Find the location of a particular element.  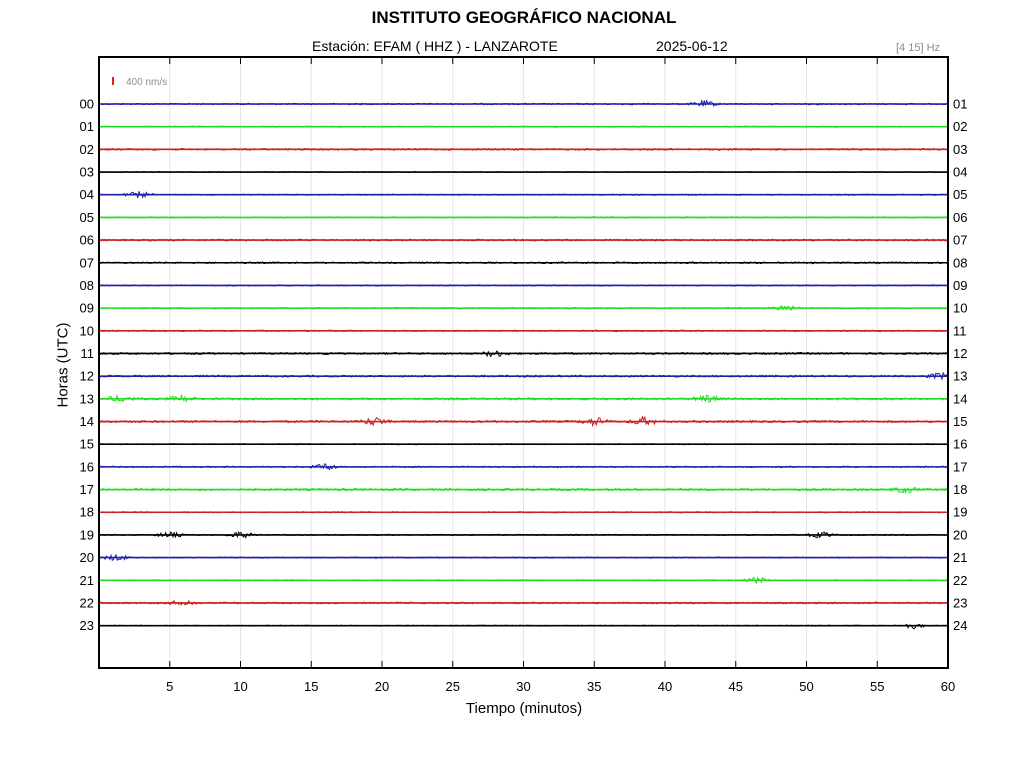

x-tick-label: 40 is located at coordinates (665, 686).